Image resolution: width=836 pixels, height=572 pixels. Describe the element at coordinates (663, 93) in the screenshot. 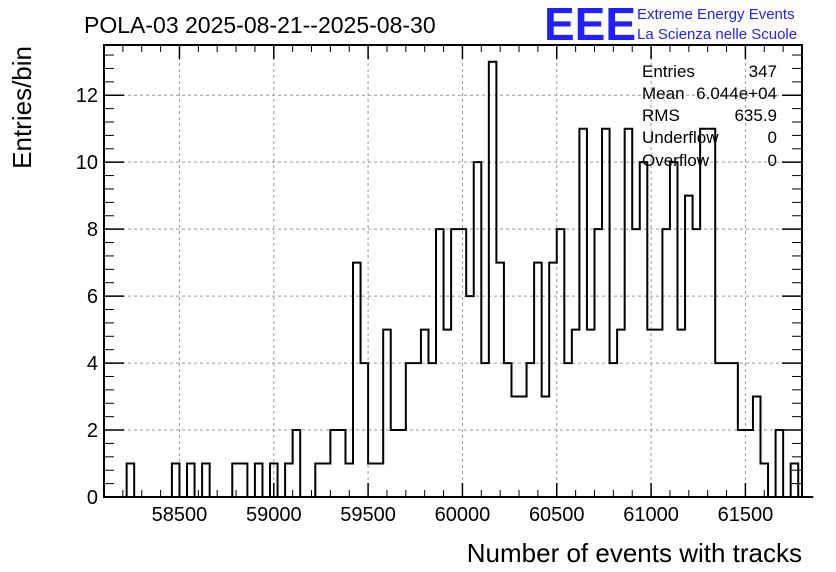

I see `stats-mean-label: Mean` at that location.